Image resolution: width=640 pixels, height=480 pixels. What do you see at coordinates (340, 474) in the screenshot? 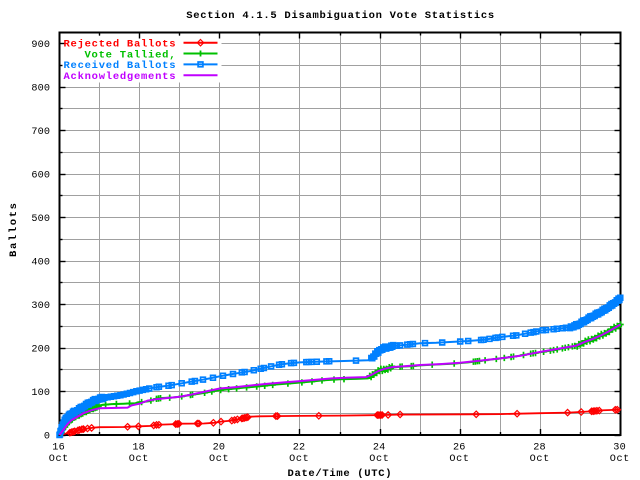
I see `svg-text: Date/Time (UTC)` at bounding box center [340, 474].